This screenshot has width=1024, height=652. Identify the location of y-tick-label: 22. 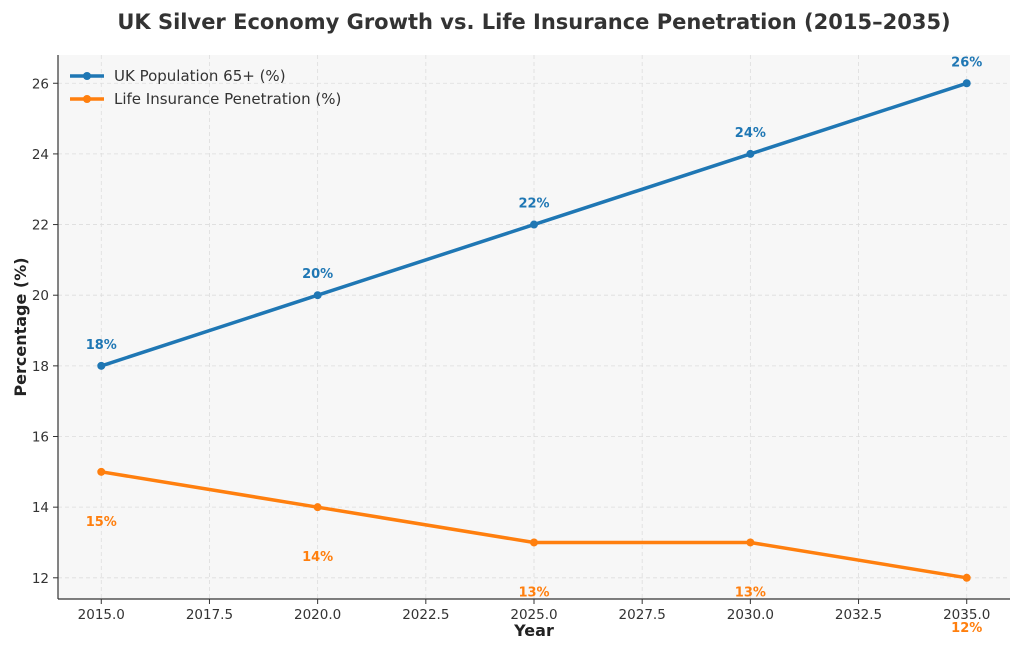
(40, 226).